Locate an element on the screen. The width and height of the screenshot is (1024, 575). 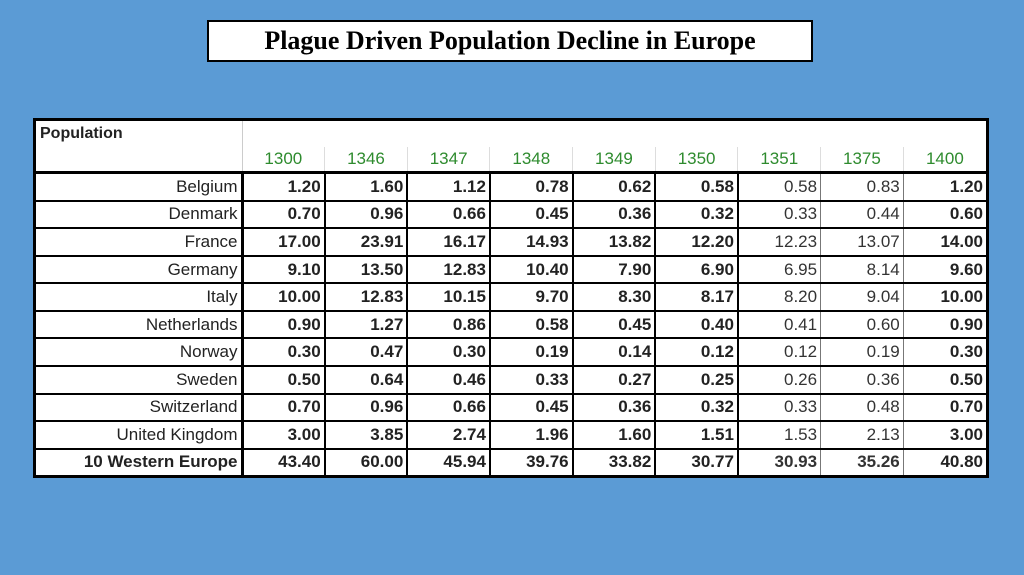
population-value: 8.30 is located at coordinates (614, 297).